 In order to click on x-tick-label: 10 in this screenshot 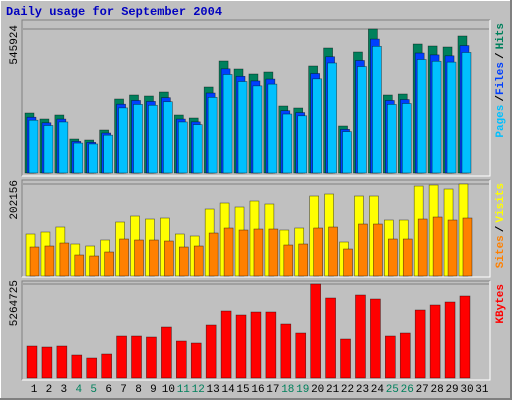, I will do `click(168, 390)`.